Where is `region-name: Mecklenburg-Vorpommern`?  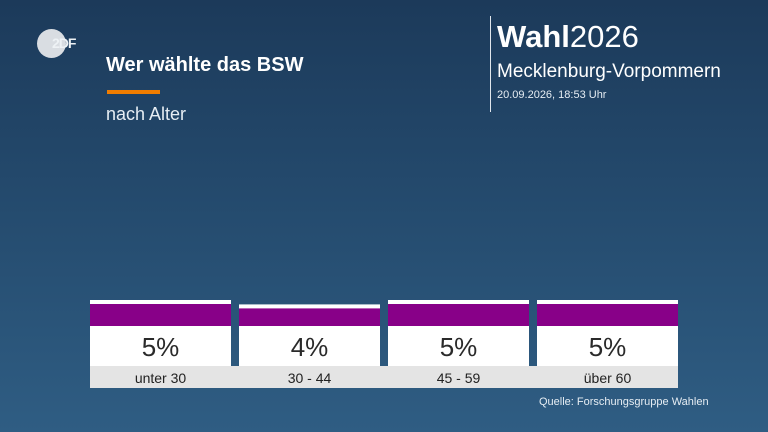
region-name: Mecklenburg-Vorpommern is located at coordinates (609, 71).